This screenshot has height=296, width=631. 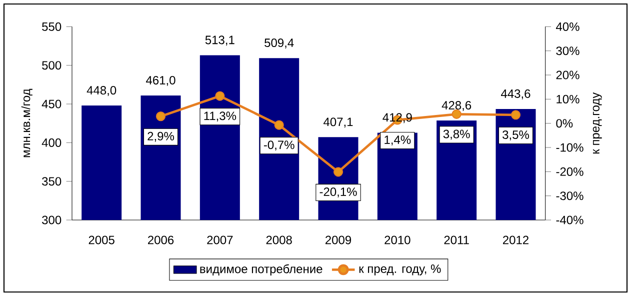 What do you see at coordinates (220, 240) in the screenshot?
I see `x-tick-label: 2007` at bounding box center [220, 240].